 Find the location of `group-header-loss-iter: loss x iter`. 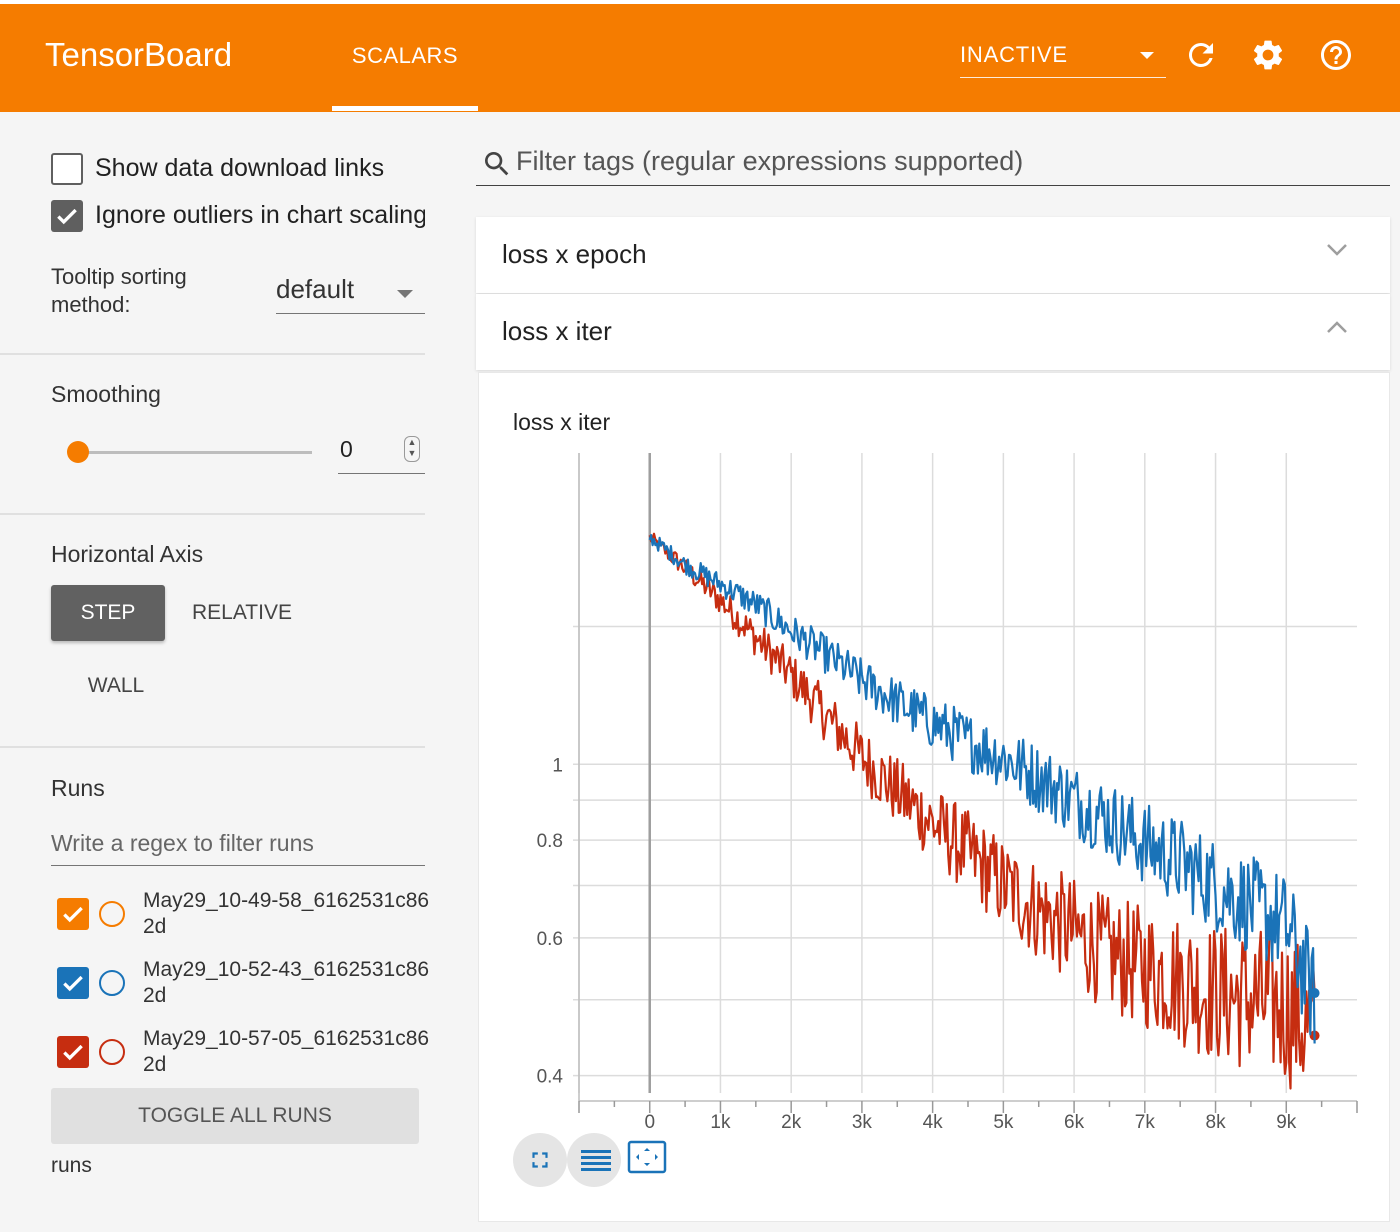

group-header-loss-iter: loss x iter is located at coordinates (933, 332).